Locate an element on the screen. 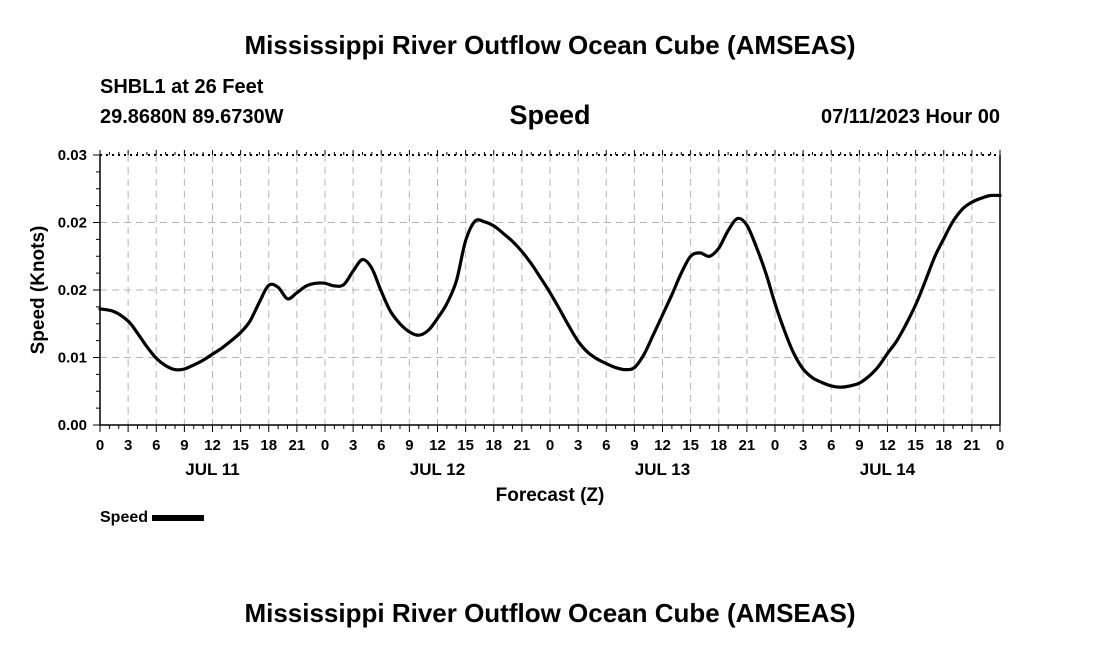 Image resolution: width=1100 pixels, height=650 pixels. datetime-label: 07/11/2023 Hour 00 is located at coordinates (910, 117).